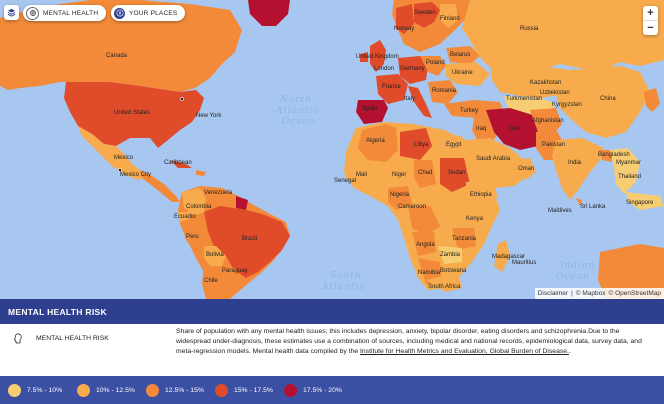 This screenshot has width=664, height=404. What do you see at coordinates (216, 280) in the screenshot?
I see `chile` at bounding box center [216, 280].